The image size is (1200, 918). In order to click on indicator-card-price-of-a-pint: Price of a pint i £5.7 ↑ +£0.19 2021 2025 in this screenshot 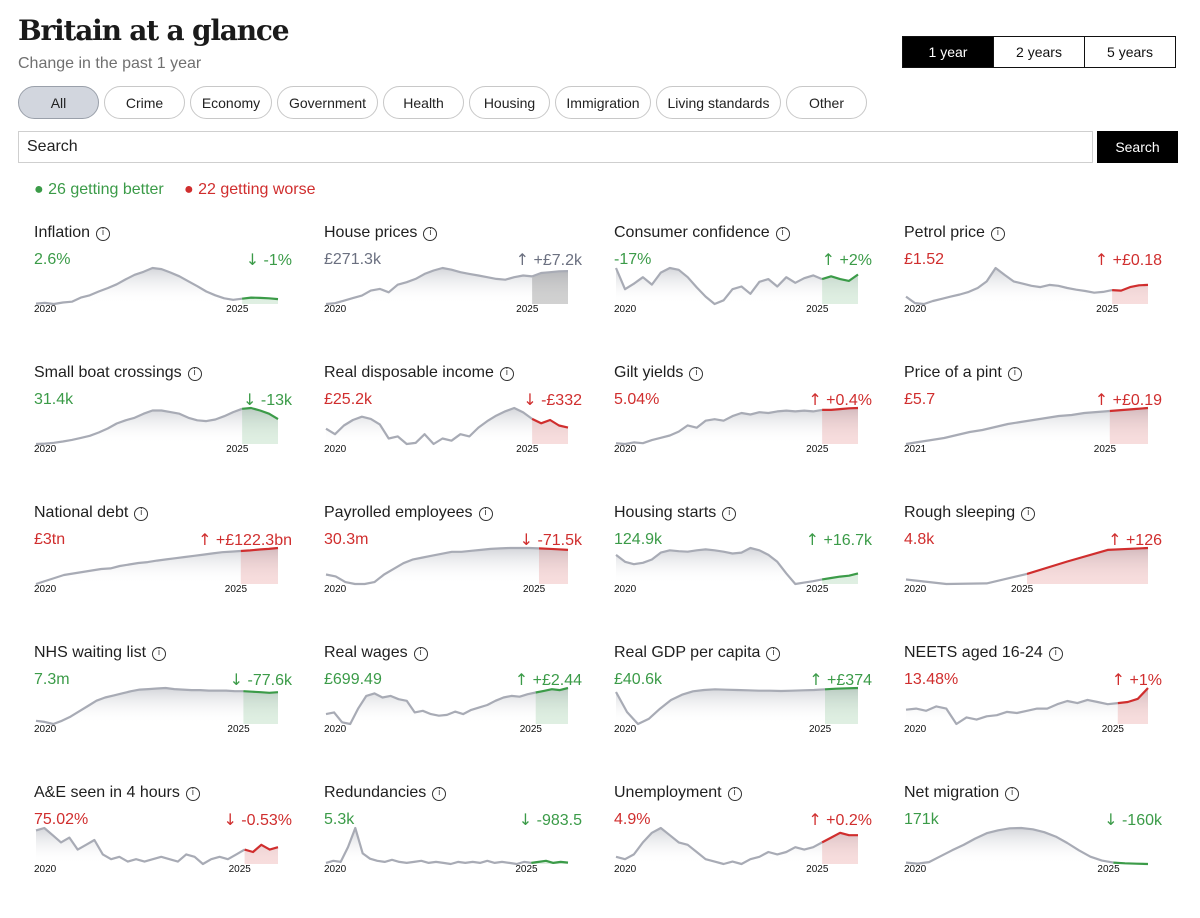, I will do `click(1035, 423)`.